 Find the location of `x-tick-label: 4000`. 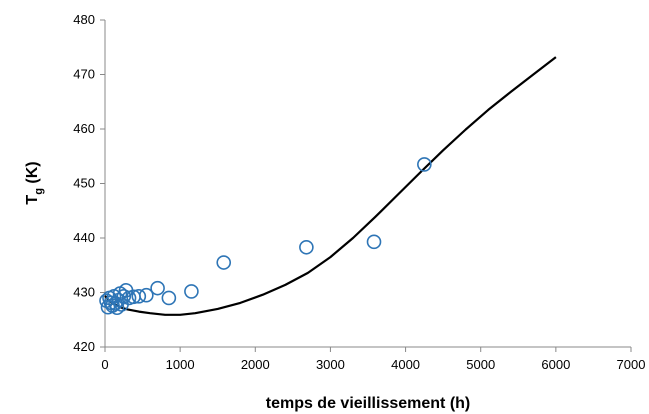

x-tick-label: 4000 is located at coordinates (405, 364).